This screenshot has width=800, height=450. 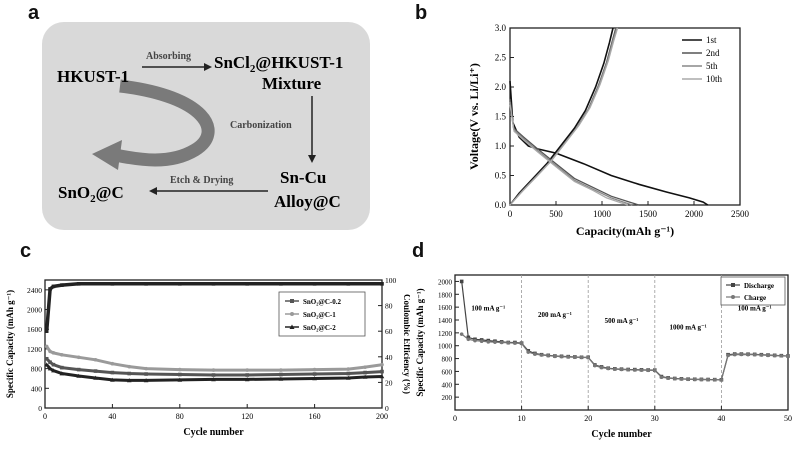 What do you see at coordinates (164, 123) in the screenshot?
I see `carbonization-curved-arrow` at bounding box center [164, 123].